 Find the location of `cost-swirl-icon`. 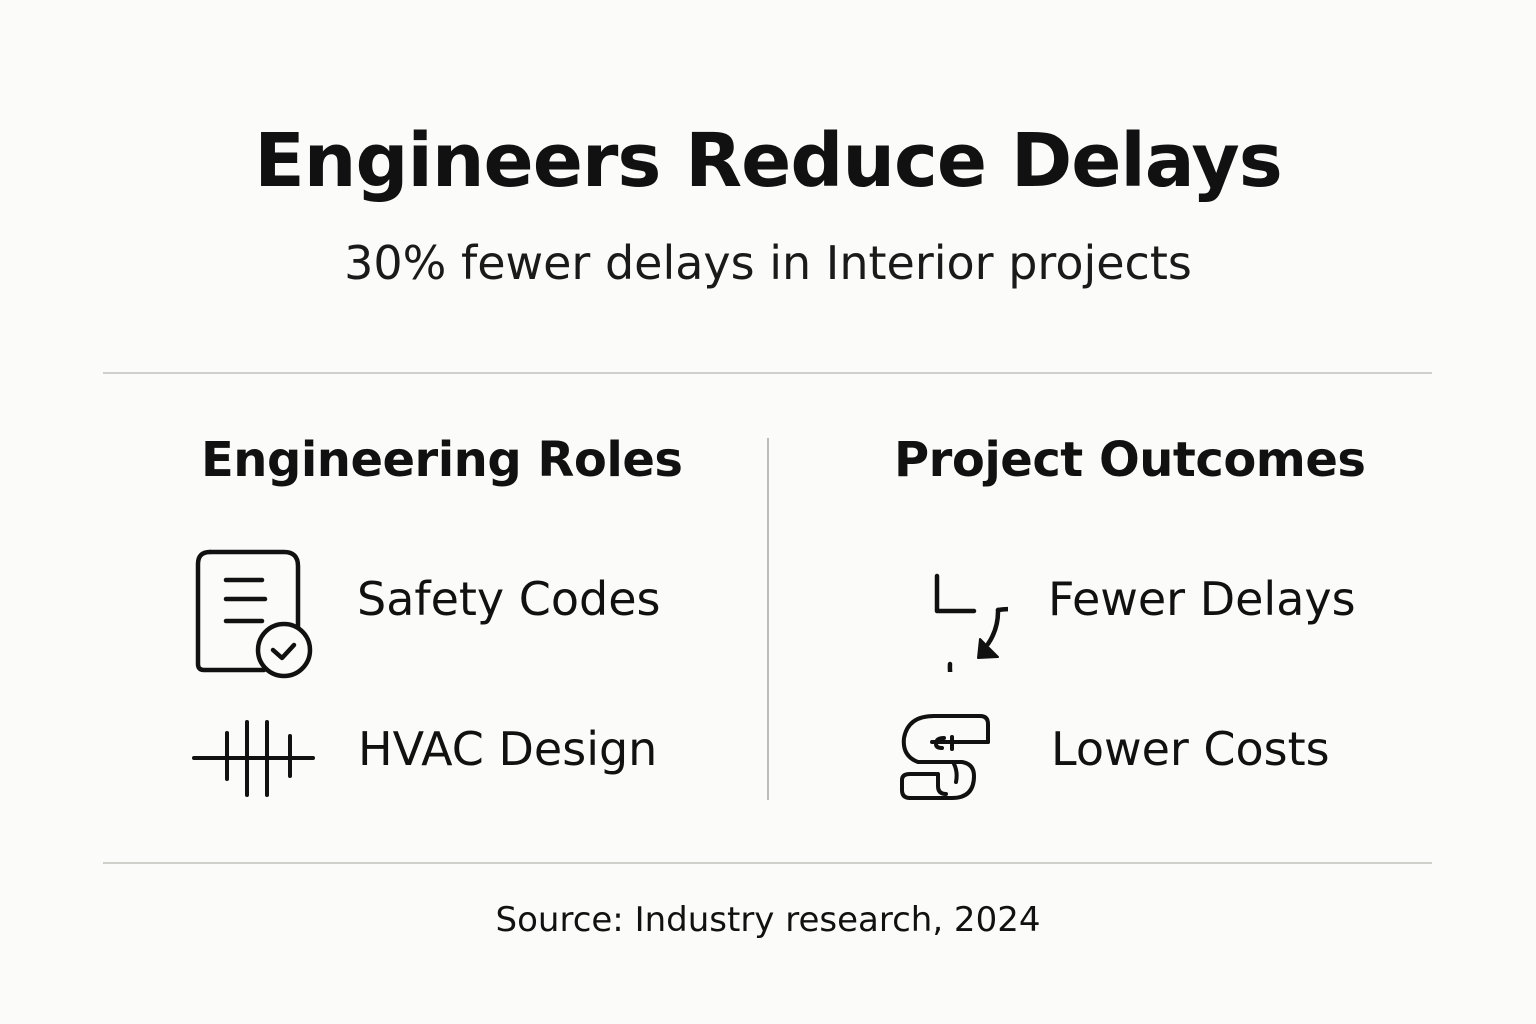

cost-swirl-icon is located at coordinates (946, 760).